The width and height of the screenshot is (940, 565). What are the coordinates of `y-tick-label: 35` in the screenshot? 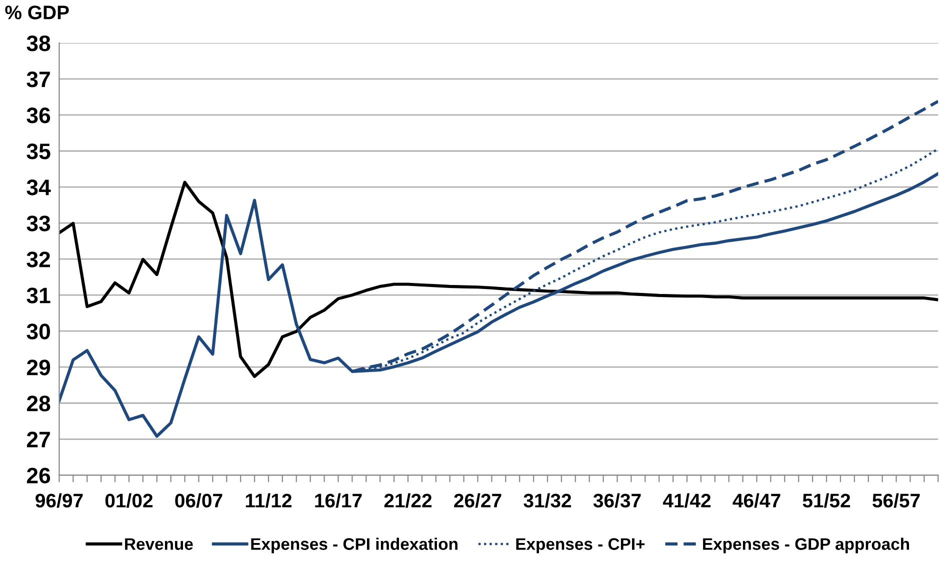 It's located at (38, 152).